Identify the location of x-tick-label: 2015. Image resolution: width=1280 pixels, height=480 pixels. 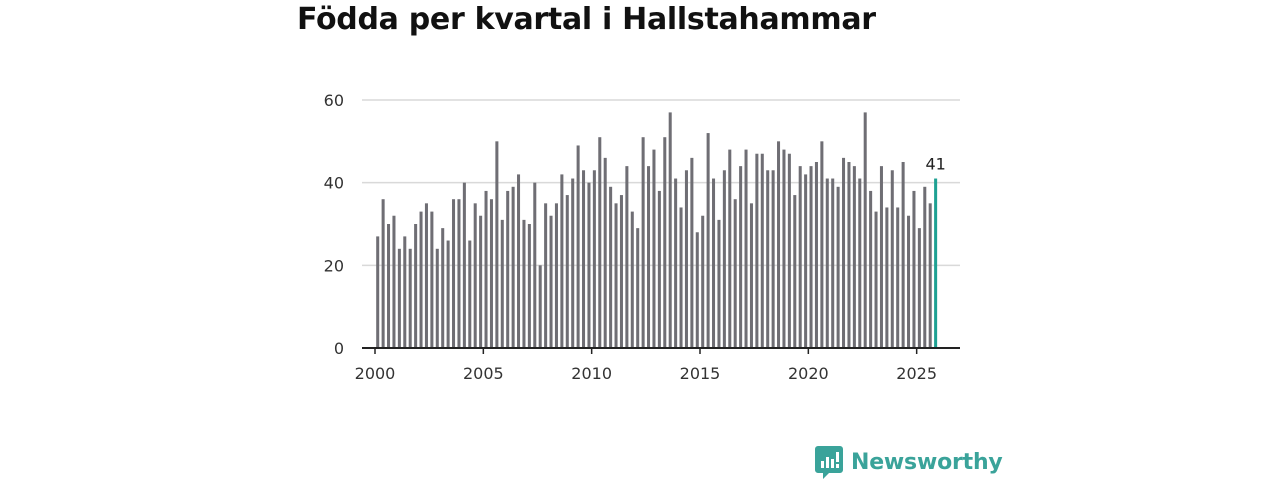
(700, 373).